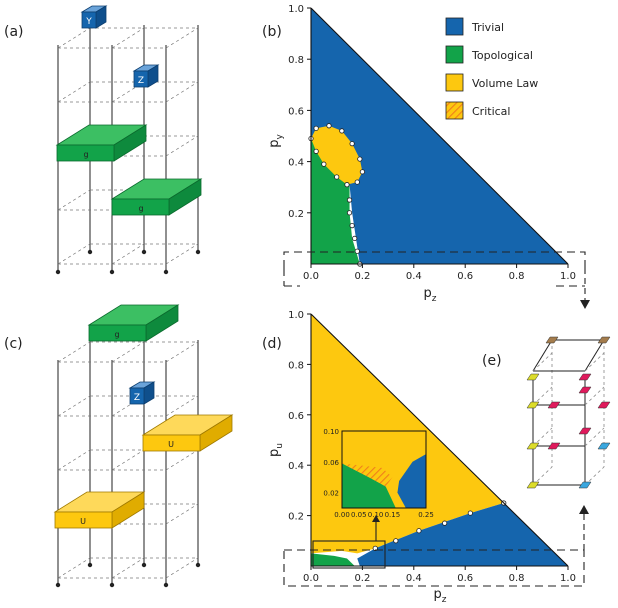 This screenshot has width=618, height=608. I want to click on arrow-up-icon, so click(584, 509).